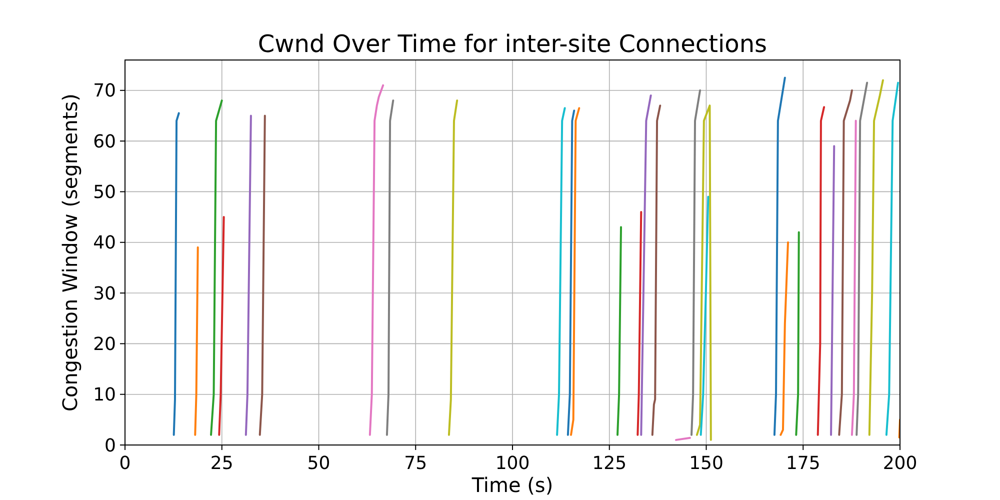 This screenshot has height=500, width=1000. What do you see at coordinates (512, 463) in the screenshot?
I see `x-tick-label: 100` at bounding box center [512, 463].